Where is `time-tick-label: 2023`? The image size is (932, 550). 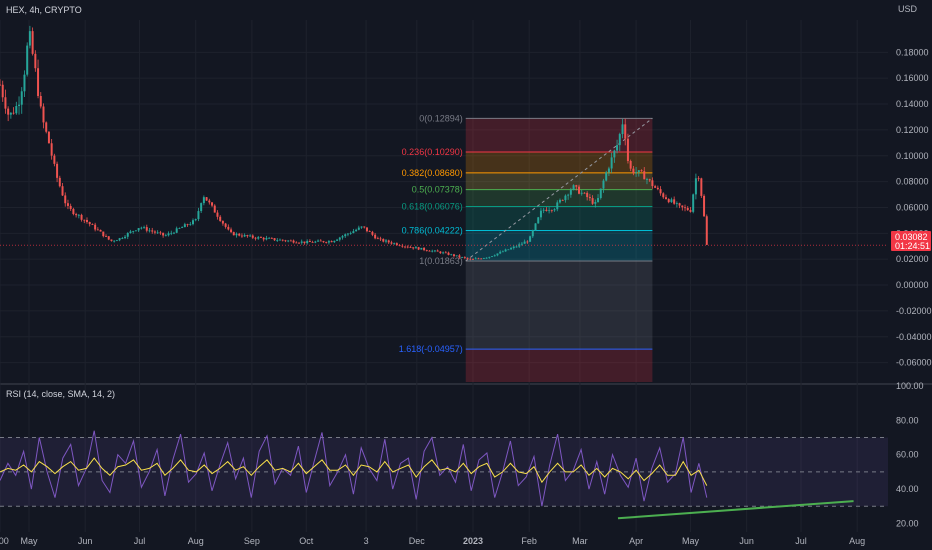
time-tick-label: 2023 is located at coordinates (473, 541).